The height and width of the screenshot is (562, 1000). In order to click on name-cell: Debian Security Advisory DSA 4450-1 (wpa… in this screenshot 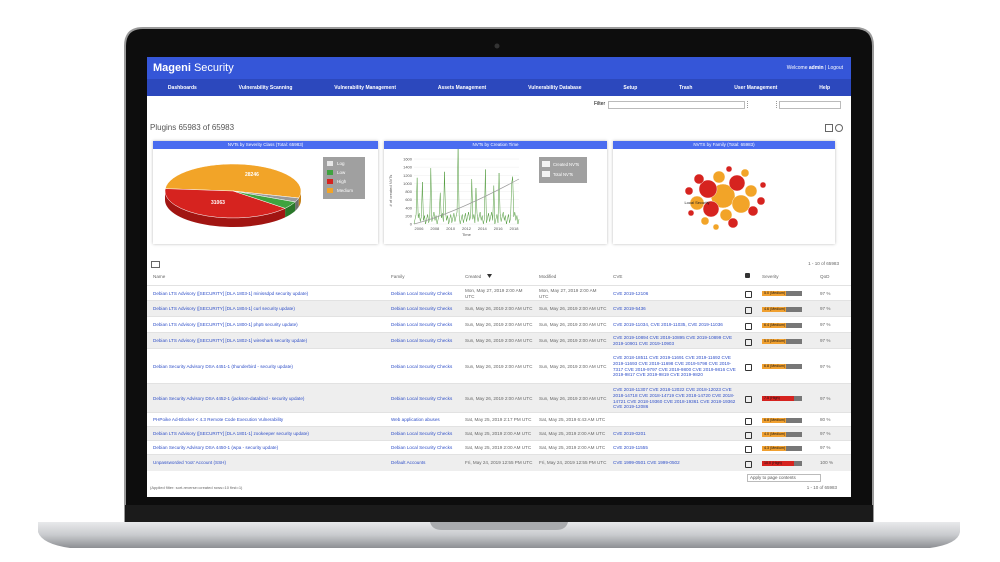, I will do `click(216, 448)`.